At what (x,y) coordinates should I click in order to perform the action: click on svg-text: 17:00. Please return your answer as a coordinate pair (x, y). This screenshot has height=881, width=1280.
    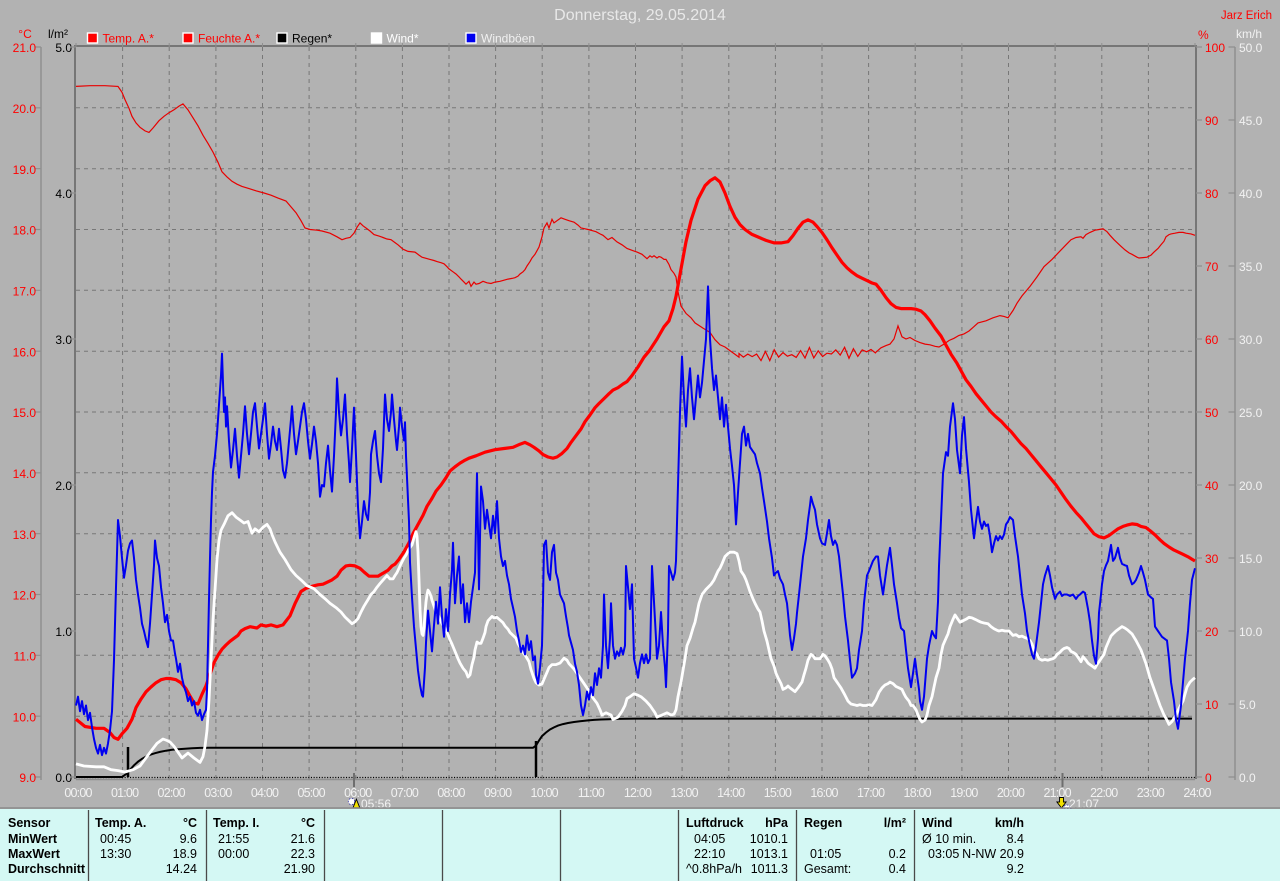
    Looking at the image, I should click on (871, 793).